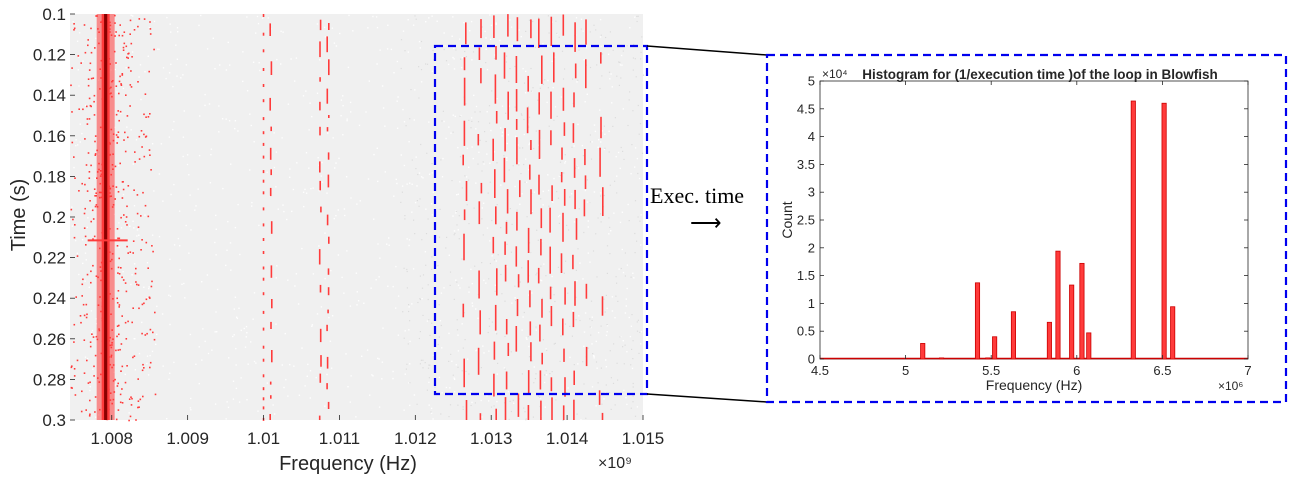 The width and height of the screenshot is (1292, 477). What do you see at coordinates (811, 136) in the screenshot?
I see `y-tick-label: 4` at bounding box center [811, 136].